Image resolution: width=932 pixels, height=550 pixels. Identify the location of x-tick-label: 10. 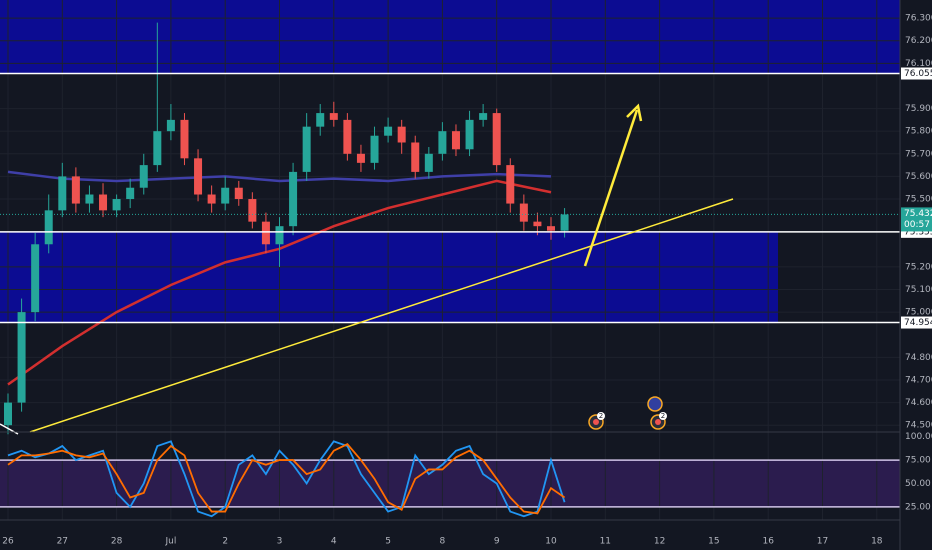
(551, 542).